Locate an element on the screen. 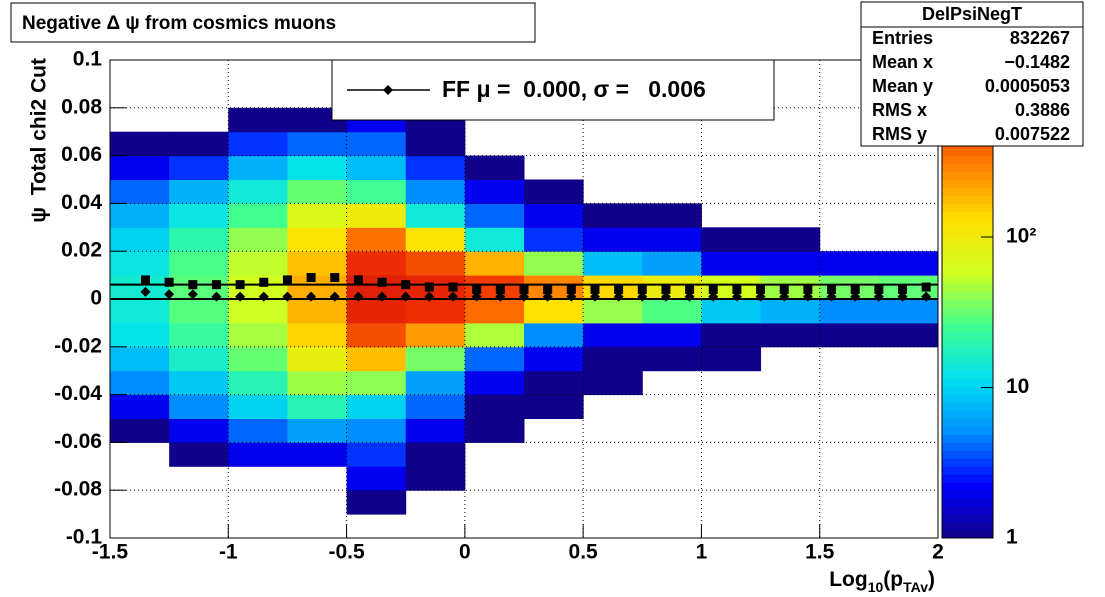  y-tick-label: 0 is located at coordinates (96, 298).